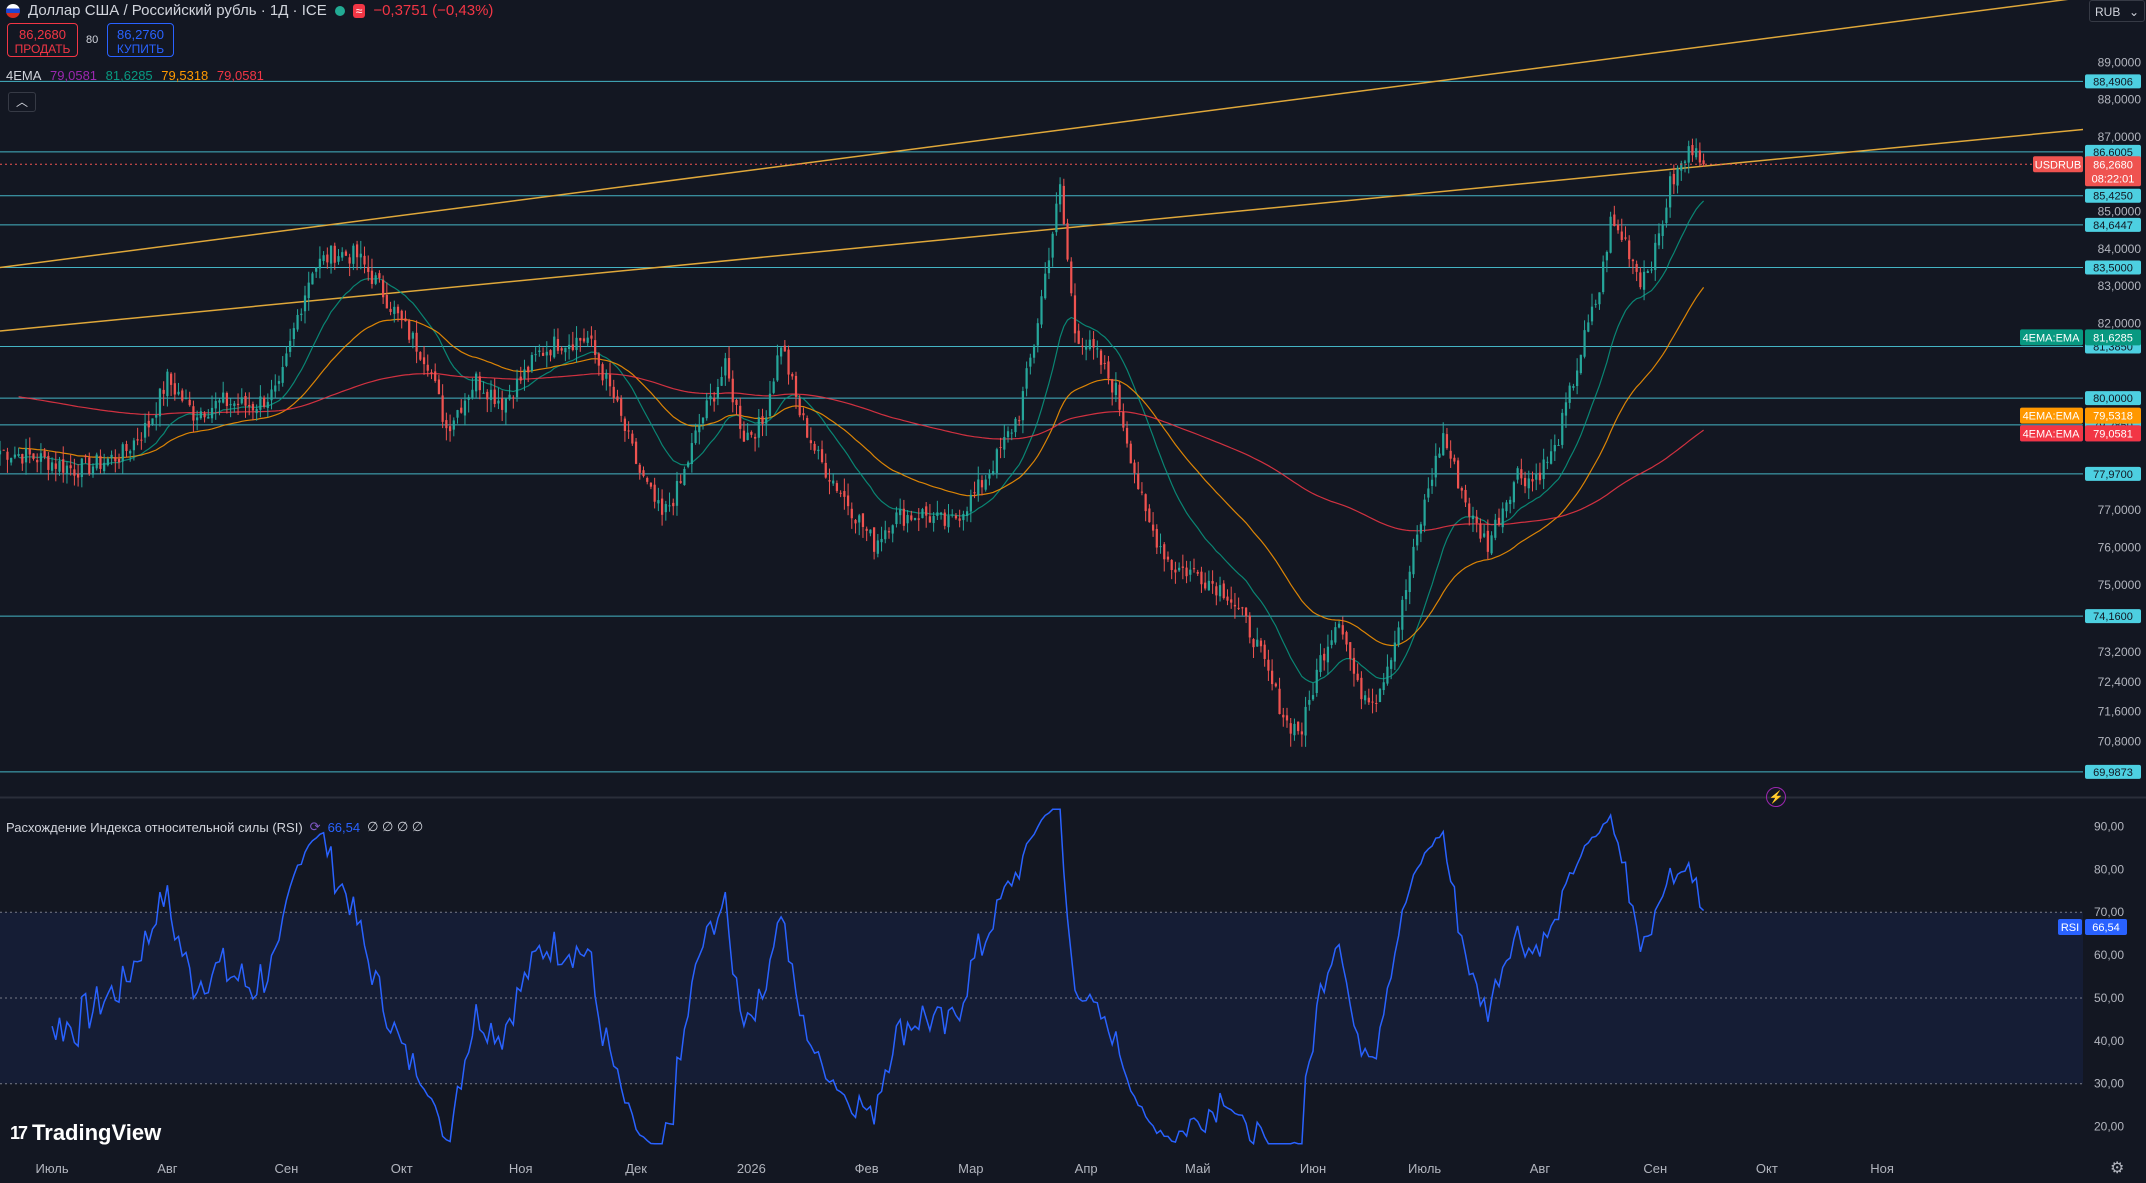 The width and height of the screenshot is (2146, 1183). I want to click on ema-name-bg, so click(2051, 415).